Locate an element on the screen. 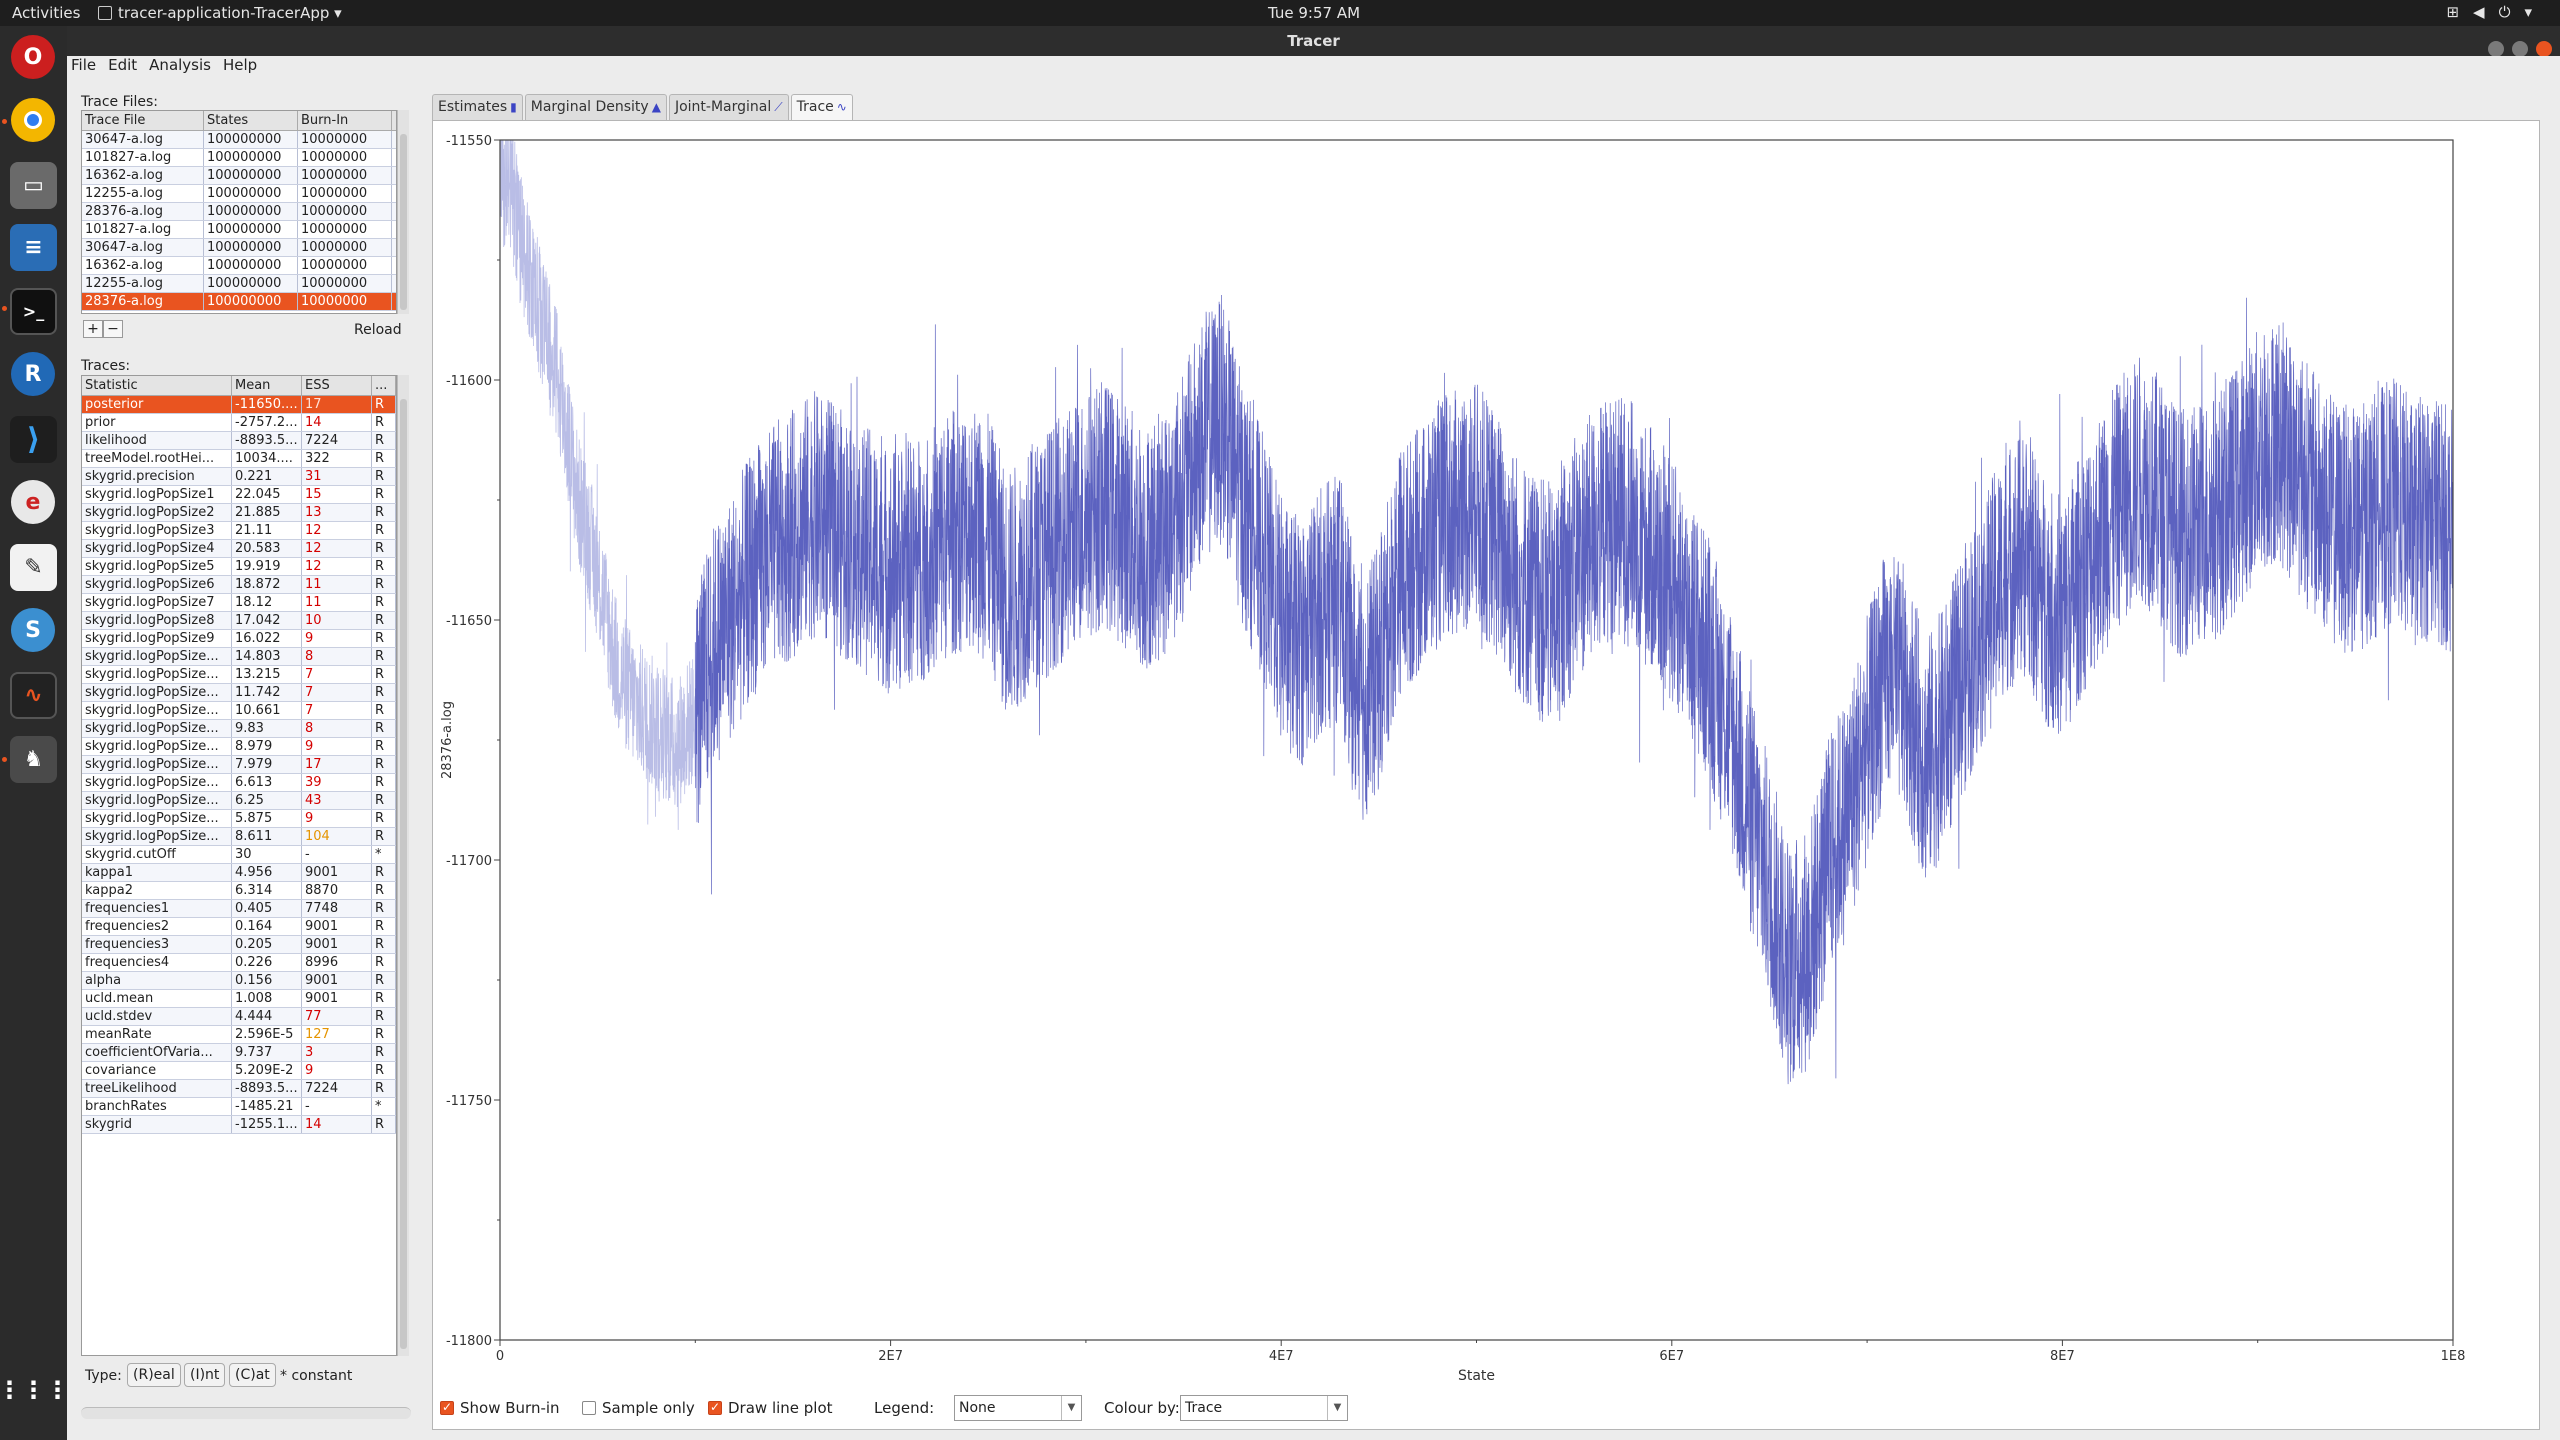 The image size is (2560, 1440). tab-joint-marginal: Joint-Marginal ⟋ is located at coordinates (728, 107).